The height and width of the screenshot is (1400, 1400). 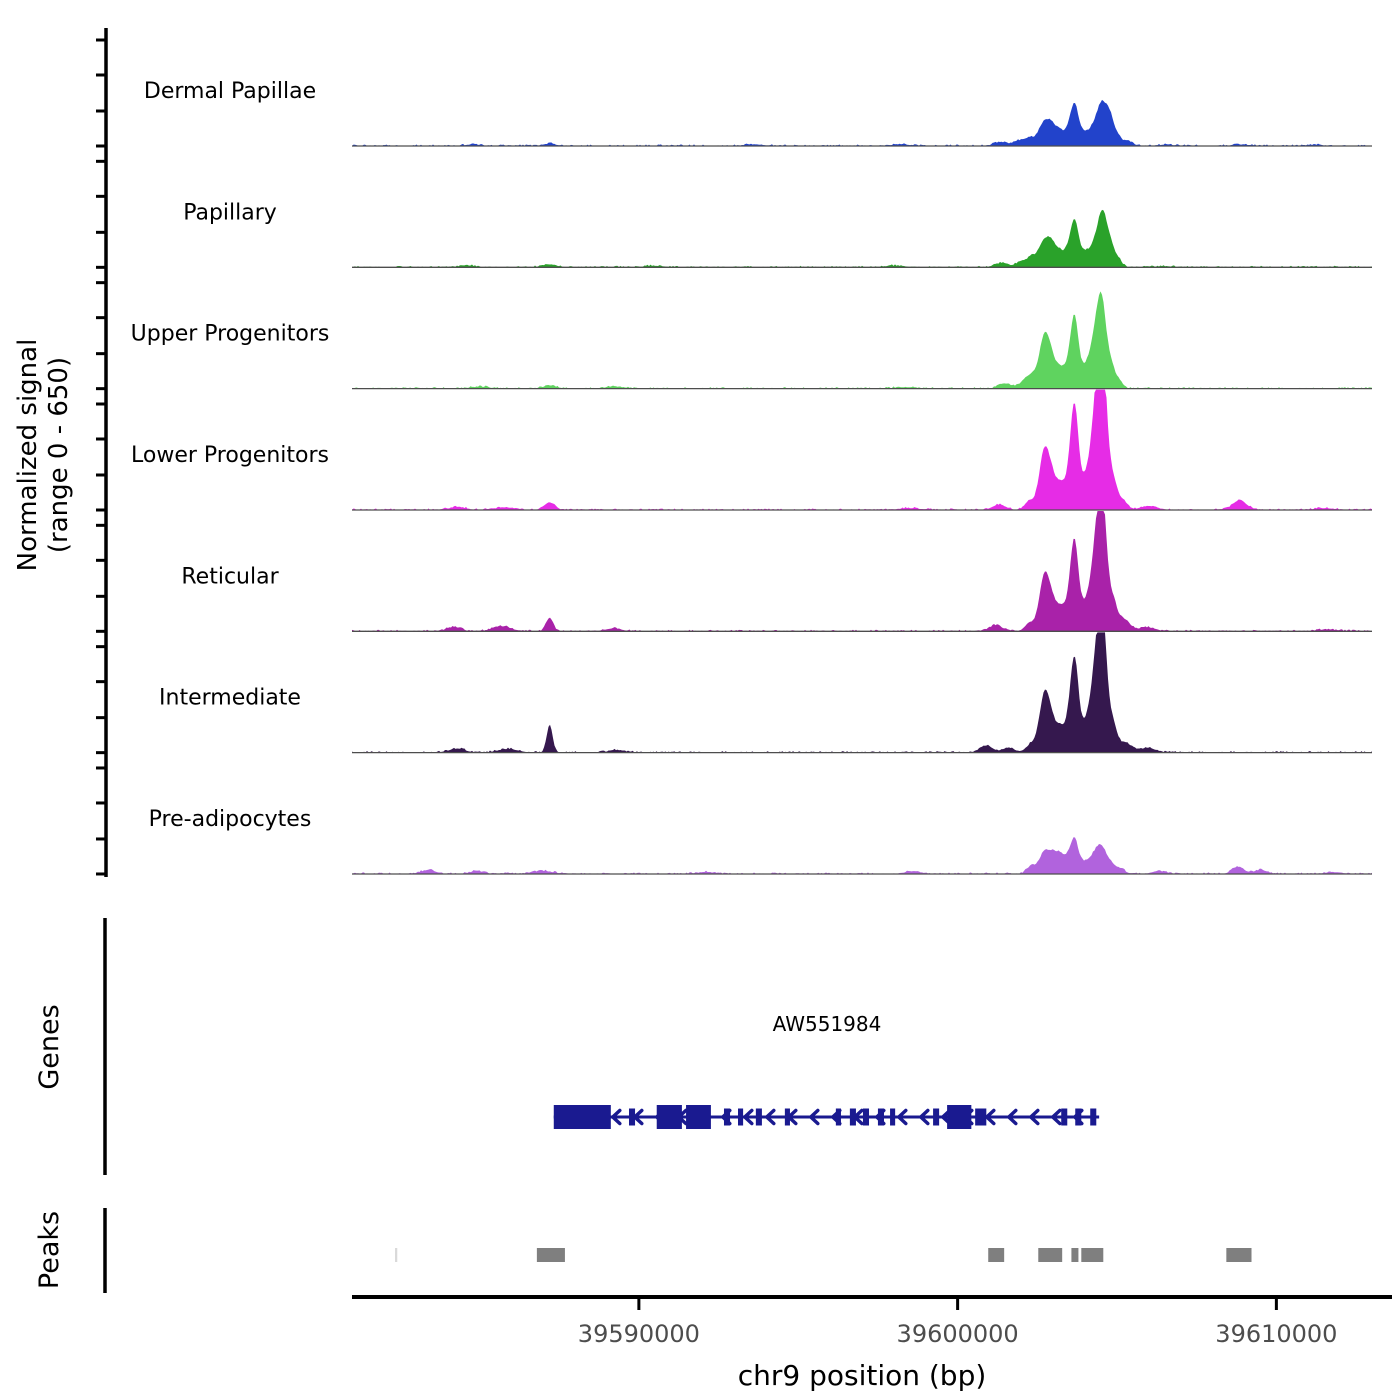 I want to click on signal-track-dermal-papillae: Dermal Papillae, so click(x=758, y=113).